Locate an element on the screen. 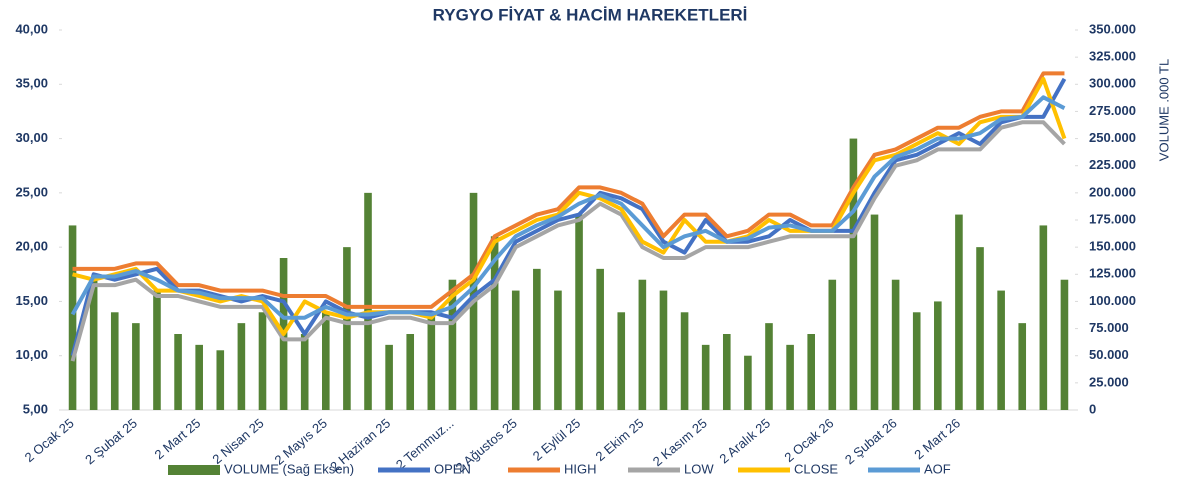  y-tick-label: 5,00 is located at coordinates (35, 408).